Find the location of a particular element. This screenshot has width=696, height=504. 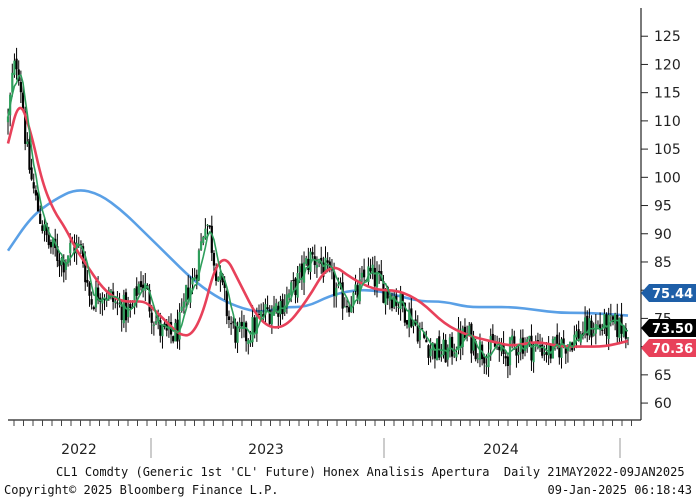

timestamp-text: 09-Jan-2025 06:18:43 is located at coordinates (620, 490).